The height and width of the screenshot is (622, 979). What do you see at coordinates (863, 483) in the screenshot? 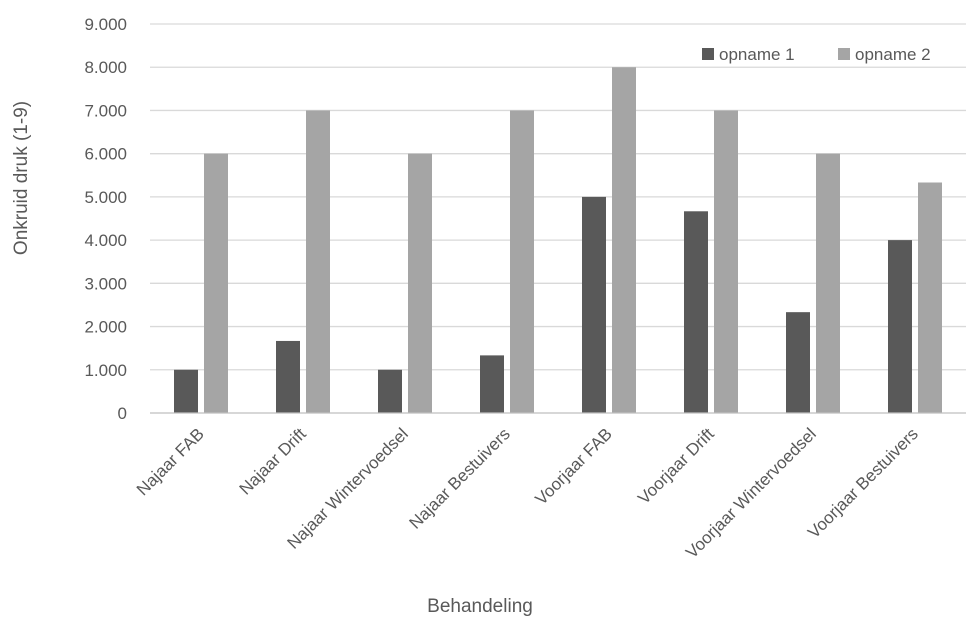
I see `x-tick-label: Voorjaar Bestuivers` at bounding box center [863, 483].